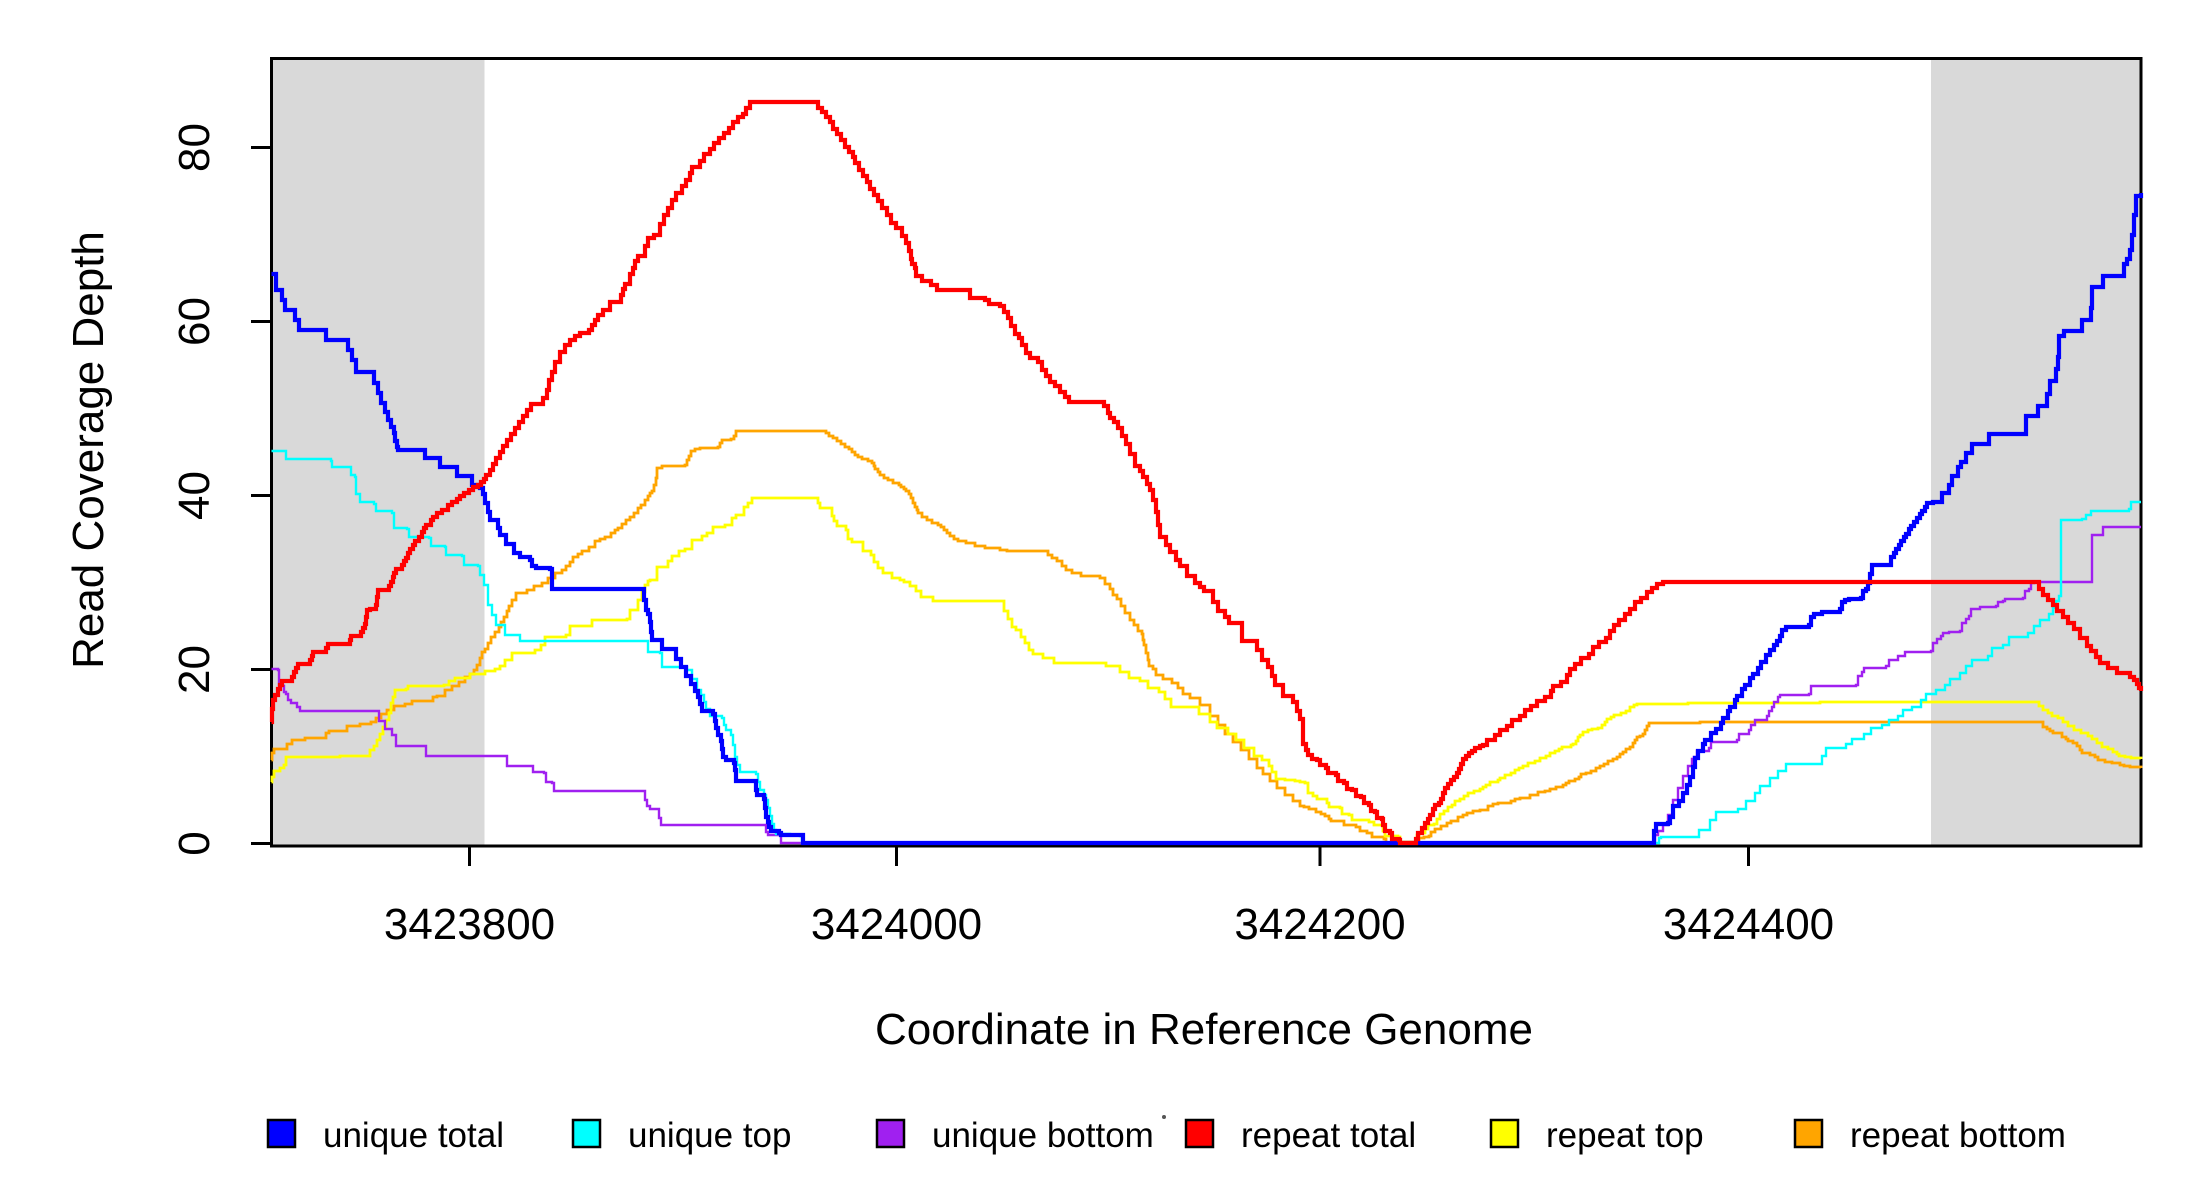  Describe the element at coordinates (194, 147) in the screenshot. I see `svg-text: 80` at that location.